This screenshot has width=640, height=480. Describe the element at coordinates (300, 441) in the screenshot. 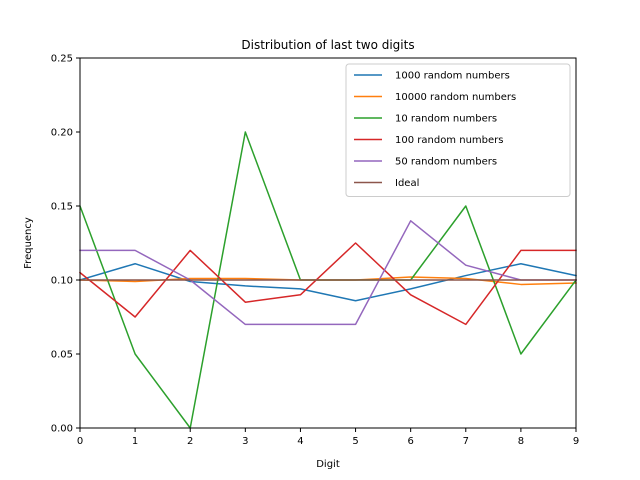

I see `x-tick-label: 4` at that location.